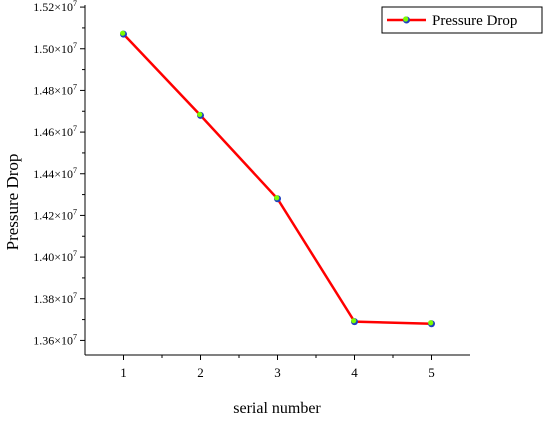  What do you see at coordinates (474, 21) in the screenshot?
I see `legend-label: Pressure Drop` at bounding box center [474, 21].